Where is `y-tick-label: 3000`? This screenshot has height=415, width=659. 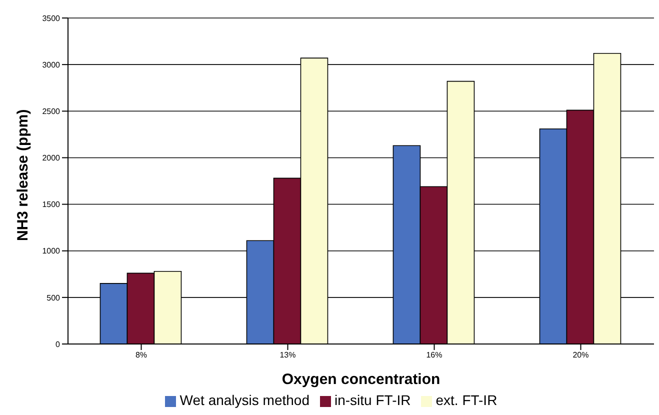
y-tick-label: 3000 is located at coordinates (51, 65).